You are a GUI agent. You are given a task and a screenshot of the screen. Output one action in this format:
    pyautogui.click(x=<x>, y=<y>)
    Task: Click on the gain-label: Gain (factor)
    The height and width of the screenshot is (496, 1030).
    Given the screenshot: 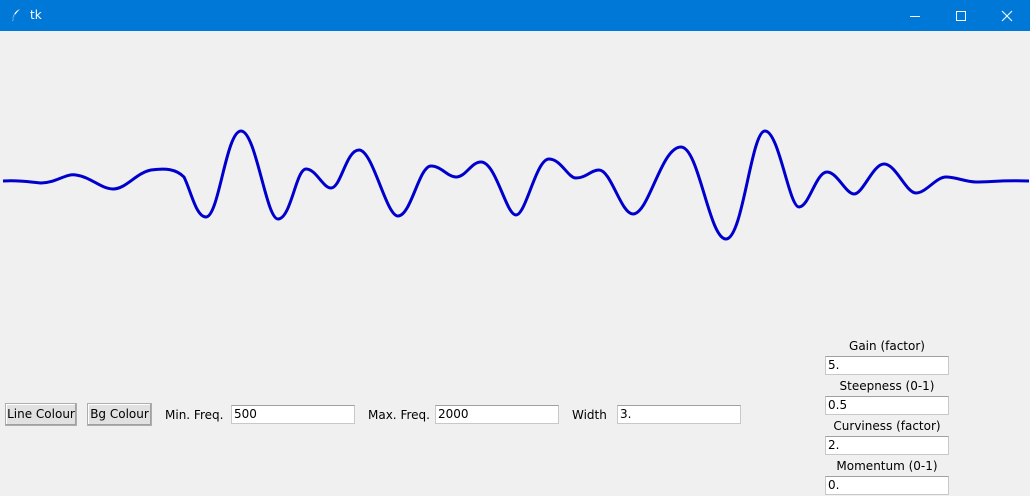 What is the action you would take?
    pyautogui.click(x=887, y=346)
    